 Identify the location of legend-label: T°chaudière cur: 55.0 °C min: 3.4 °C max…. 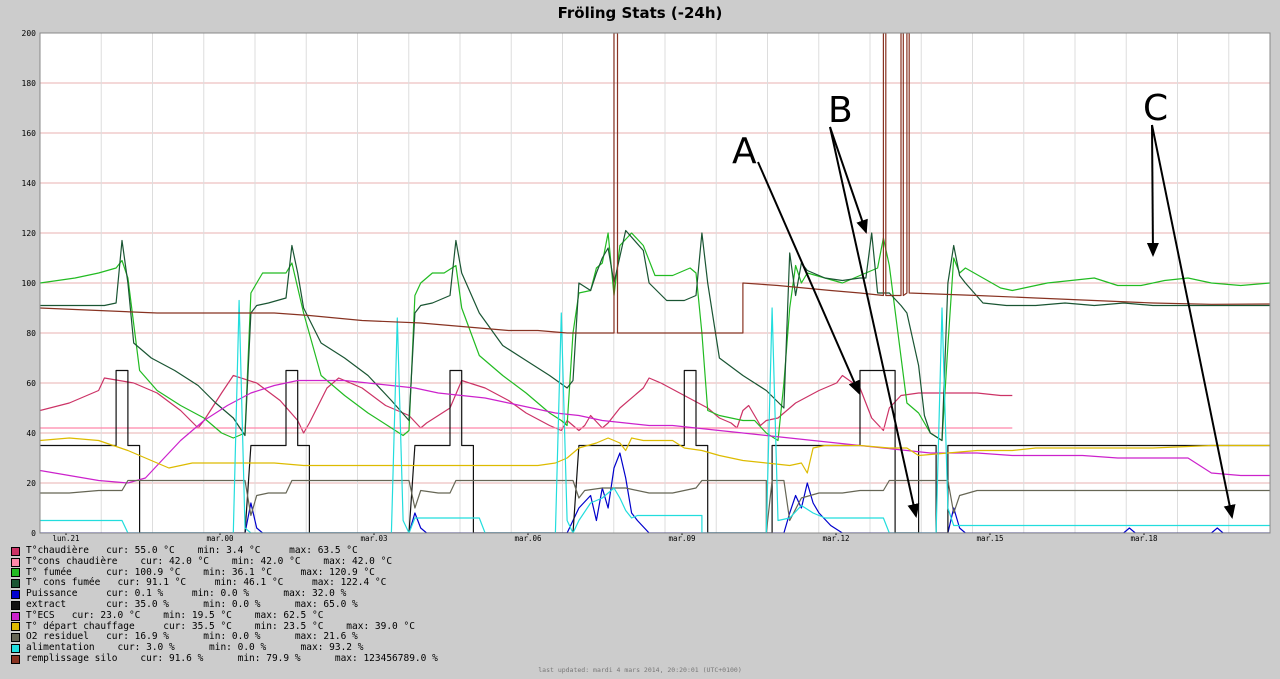
(192, 550).